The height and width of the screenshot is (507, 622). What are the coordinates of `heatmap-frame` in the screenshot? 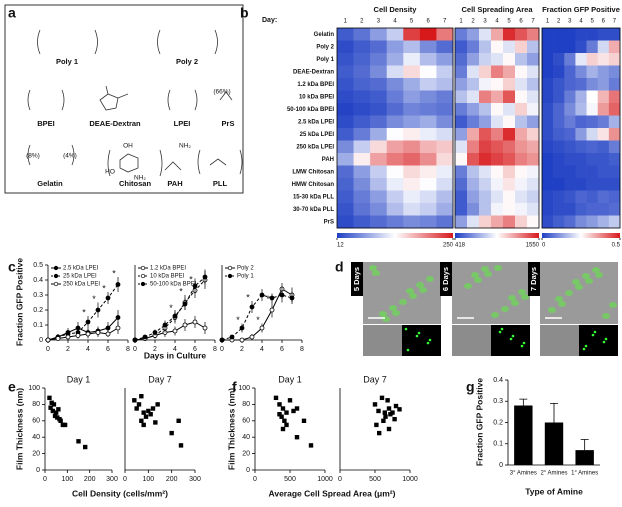 It's located at (497, 128).